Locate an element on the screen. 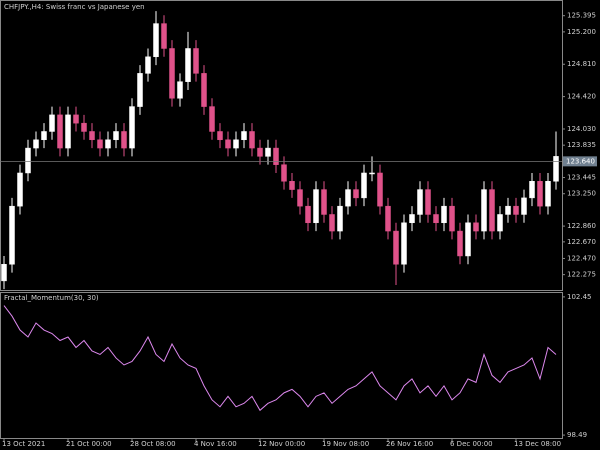 The width and height of the screenshot is (600, 450). y-tick-label: 123.835 is located at coordinates (581, 145).